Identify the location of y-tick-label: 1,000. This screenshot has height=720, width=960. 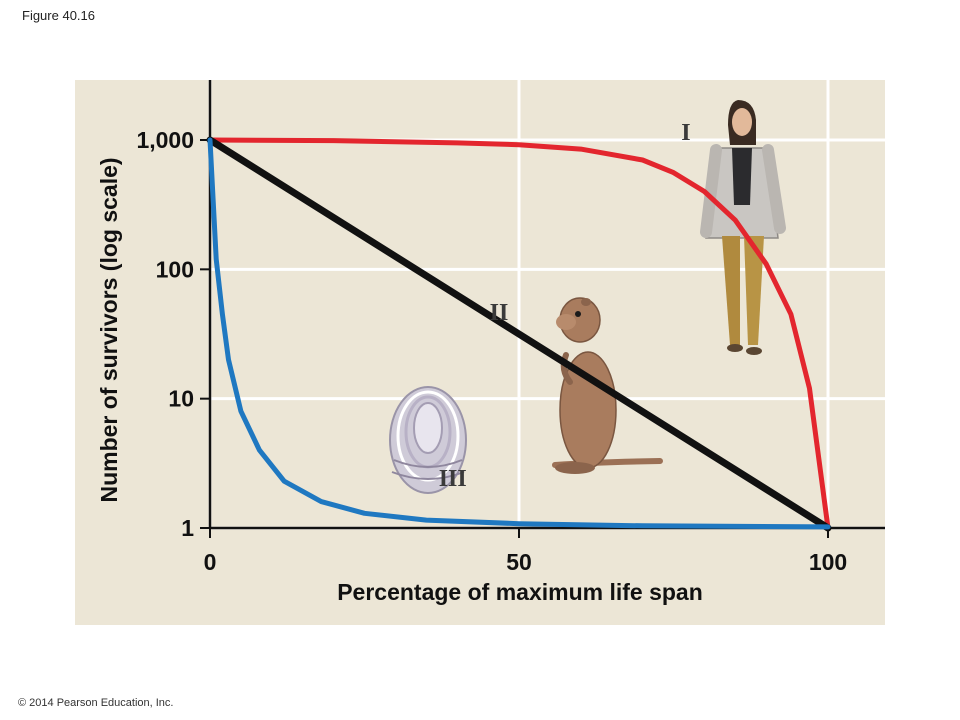
(165, 140).